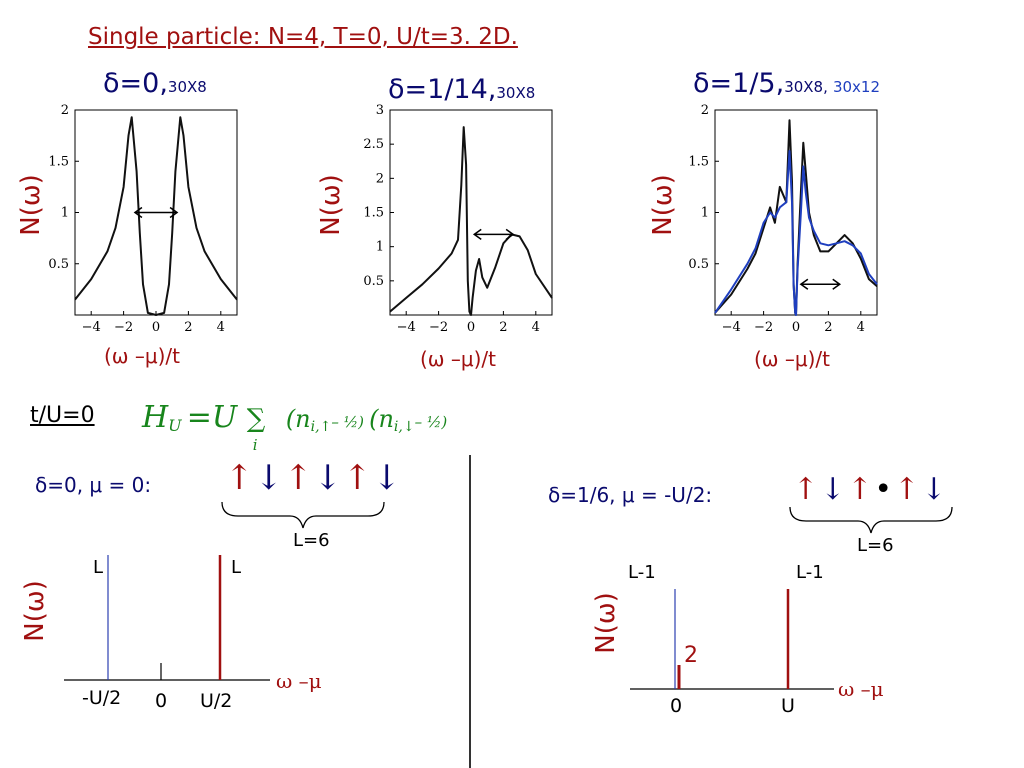 The image size is (1024, 768). What do you see at coordinates (240, 478) in the screenshot?
I see `spin-1: ↑` at bounding box center [240, 478].